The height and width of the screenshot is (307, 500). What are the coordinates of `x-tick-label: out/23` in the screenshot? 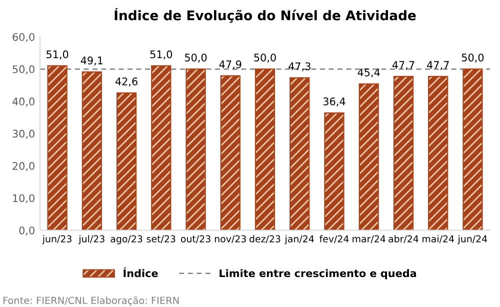 It's located at (195, 239).